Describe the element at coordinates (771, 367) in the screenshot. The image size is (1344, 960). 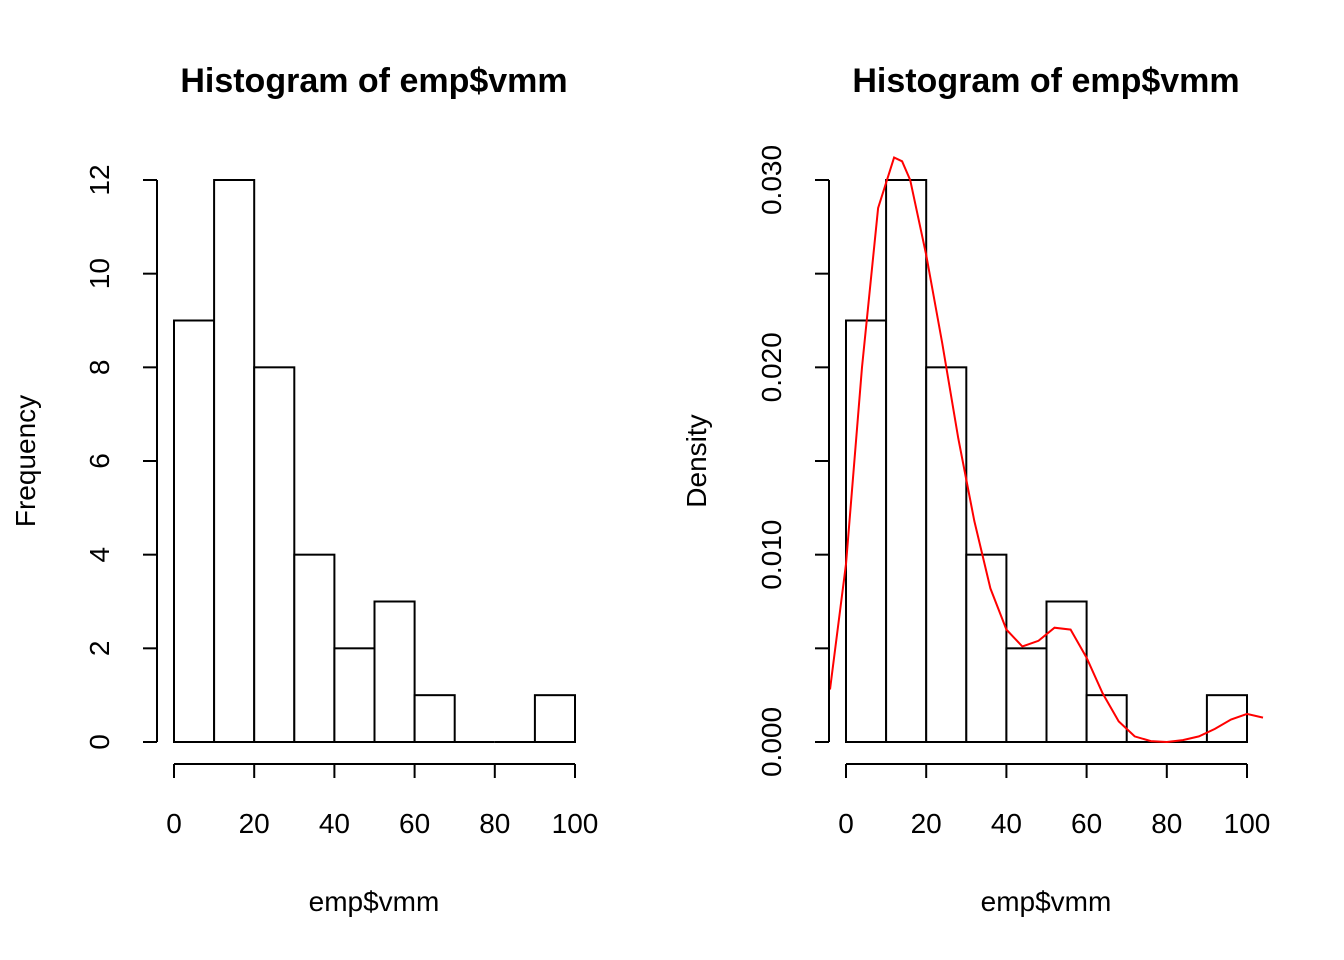
I see `y-tick-label: 0.020` at that location.